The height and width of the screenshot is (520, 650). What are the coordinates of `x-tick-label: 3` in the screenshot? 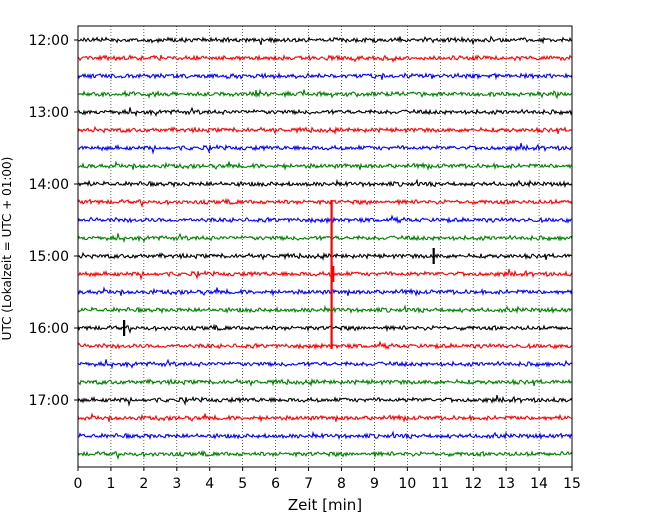 It's located at (176, 484).